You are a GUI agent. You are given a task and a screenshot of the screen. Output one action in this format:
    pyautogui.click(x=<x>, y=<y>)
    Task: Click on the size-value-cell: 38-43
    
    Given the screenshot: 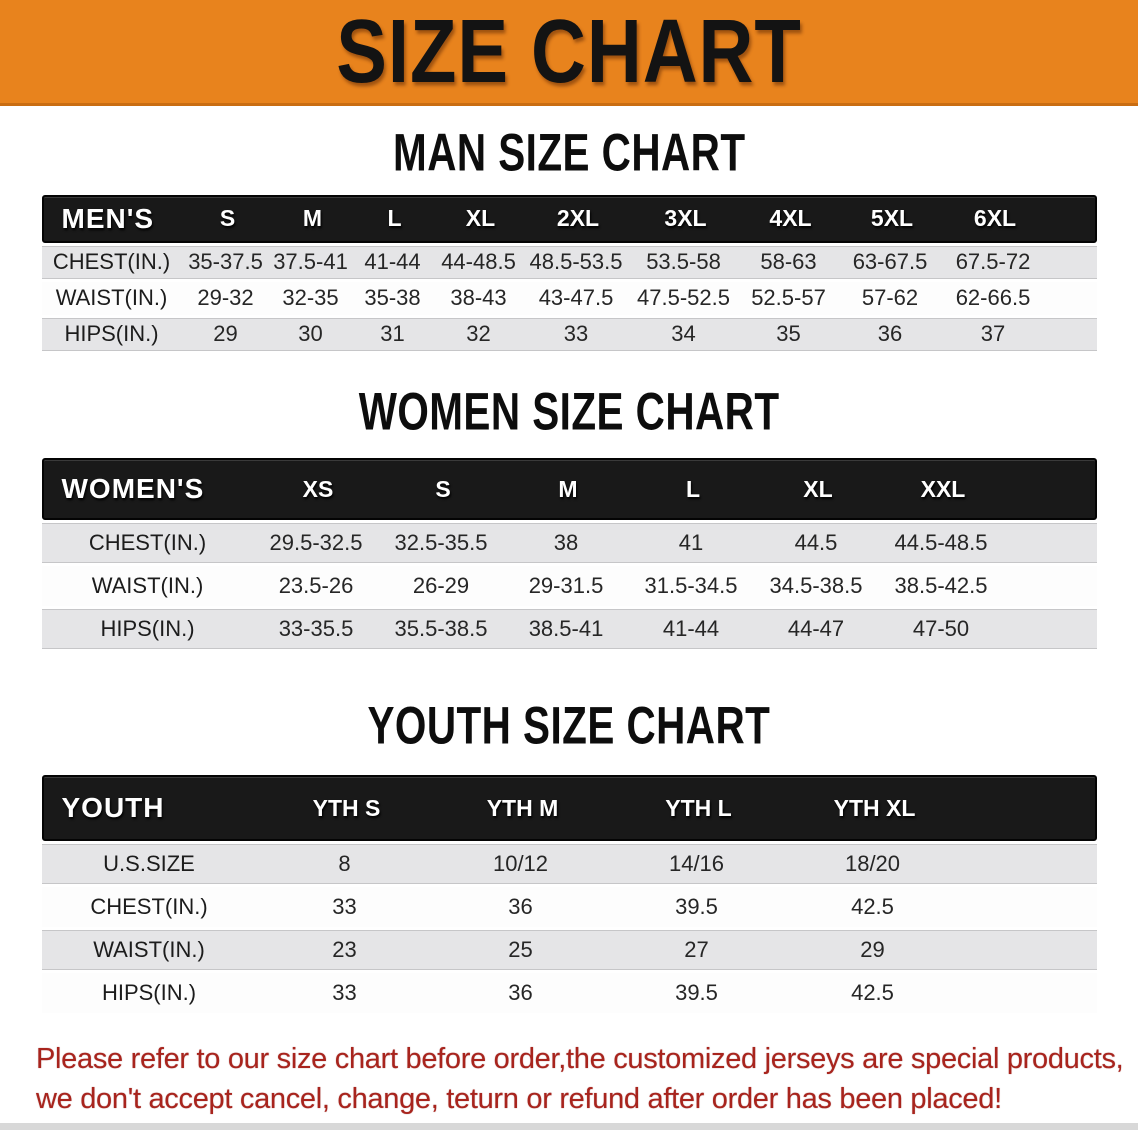 What is the action you would take?
    pyautogui.click(x=478, y=298)
    